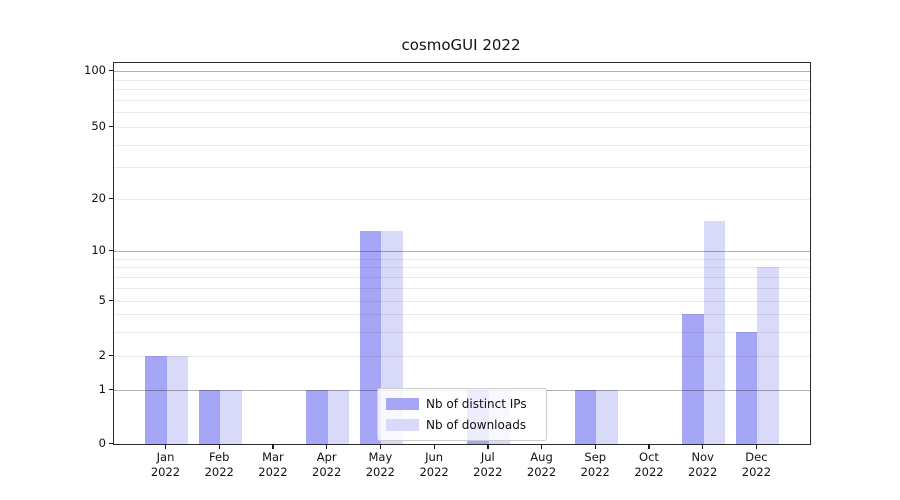 This screenshot has height=500, width=900. I want to click on xtick-label-oct: Oct 2022, so click(649, 464).